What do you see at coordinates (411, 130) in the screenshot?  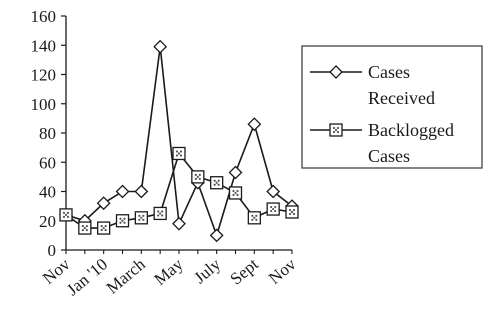 I see `legend-label-backlogged-cases-line1: Backlogged` at bounding box center [411, 130].